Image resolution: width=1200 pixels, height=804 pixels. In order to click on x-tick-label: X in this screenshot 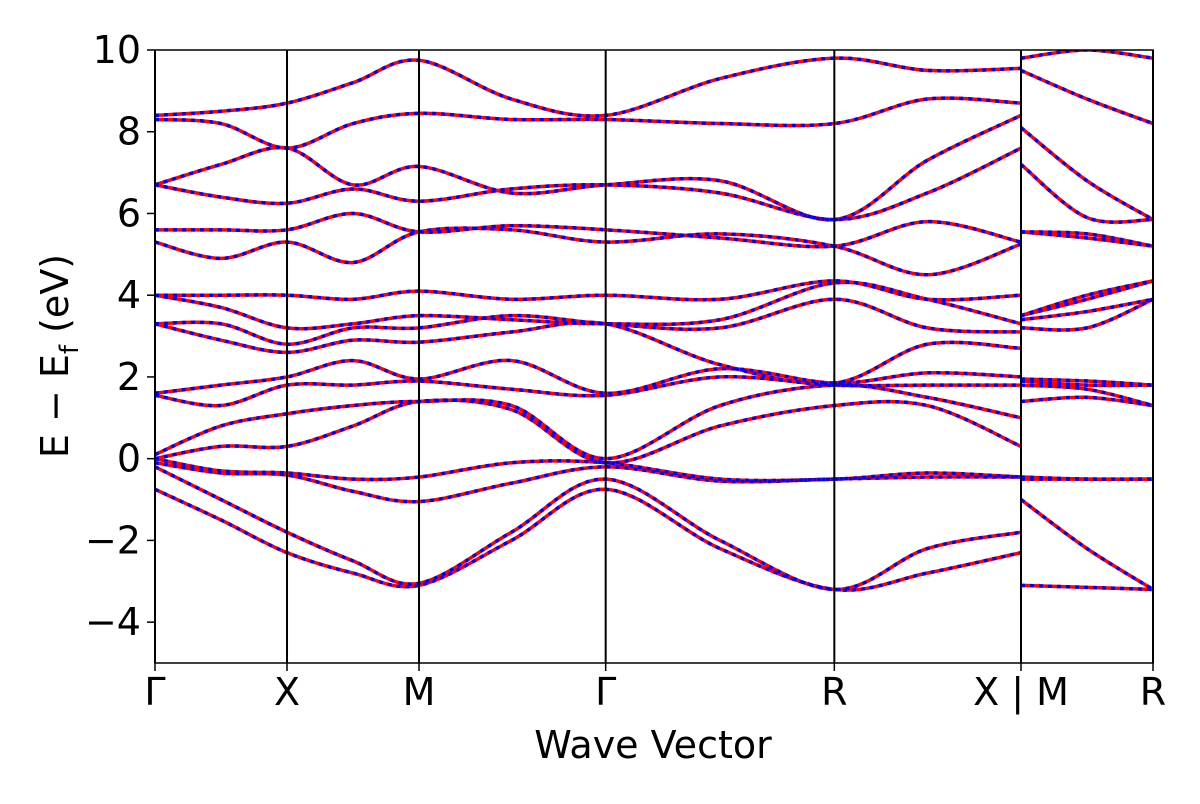, I will do `click(287, 692)`.